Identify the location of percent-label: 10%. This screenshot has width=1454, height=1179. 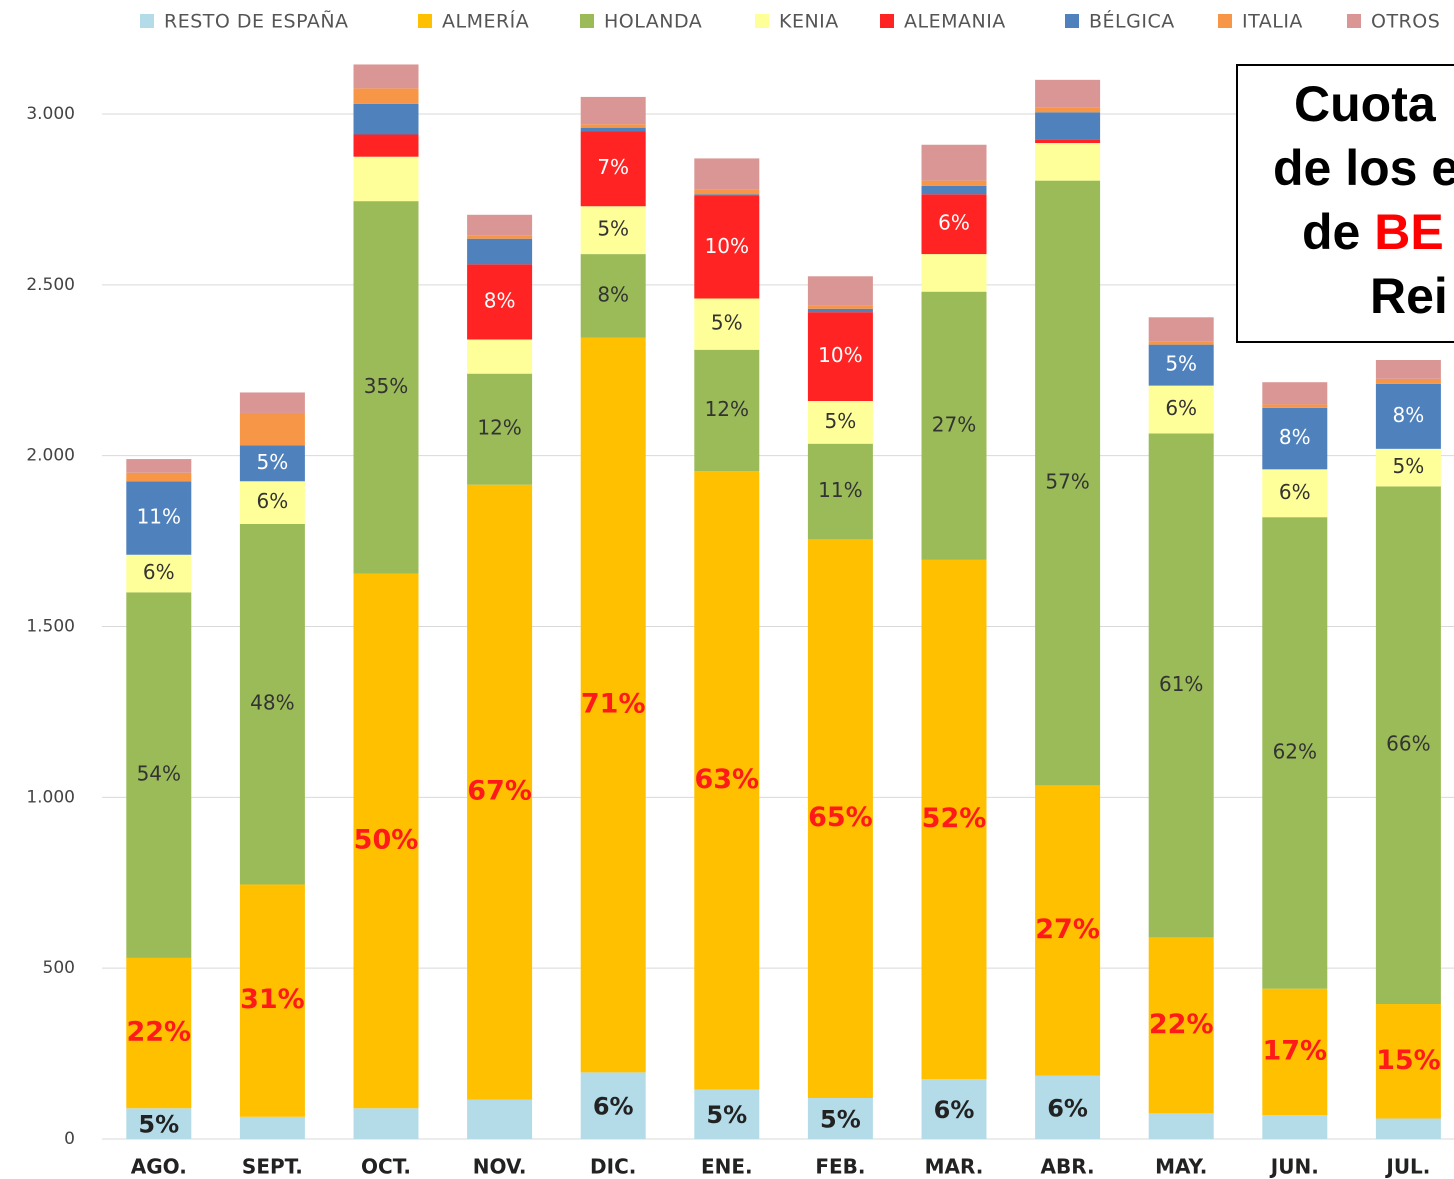
(840, 355).